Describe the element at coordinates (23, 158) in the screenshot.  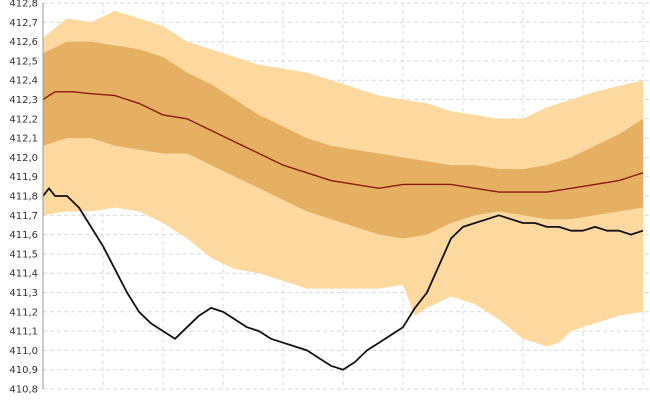
I see `y-tick-label: 412,0` at that location.